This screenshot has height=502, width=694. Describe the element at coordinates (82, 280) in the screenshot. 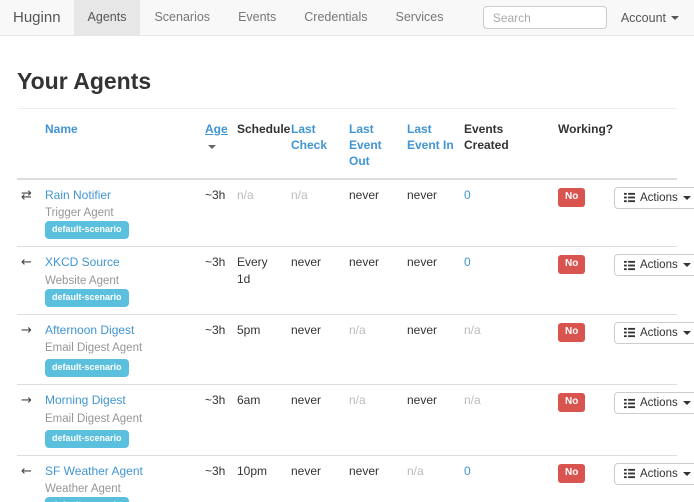

I see `agent-type-label: Website Agent` at that location.